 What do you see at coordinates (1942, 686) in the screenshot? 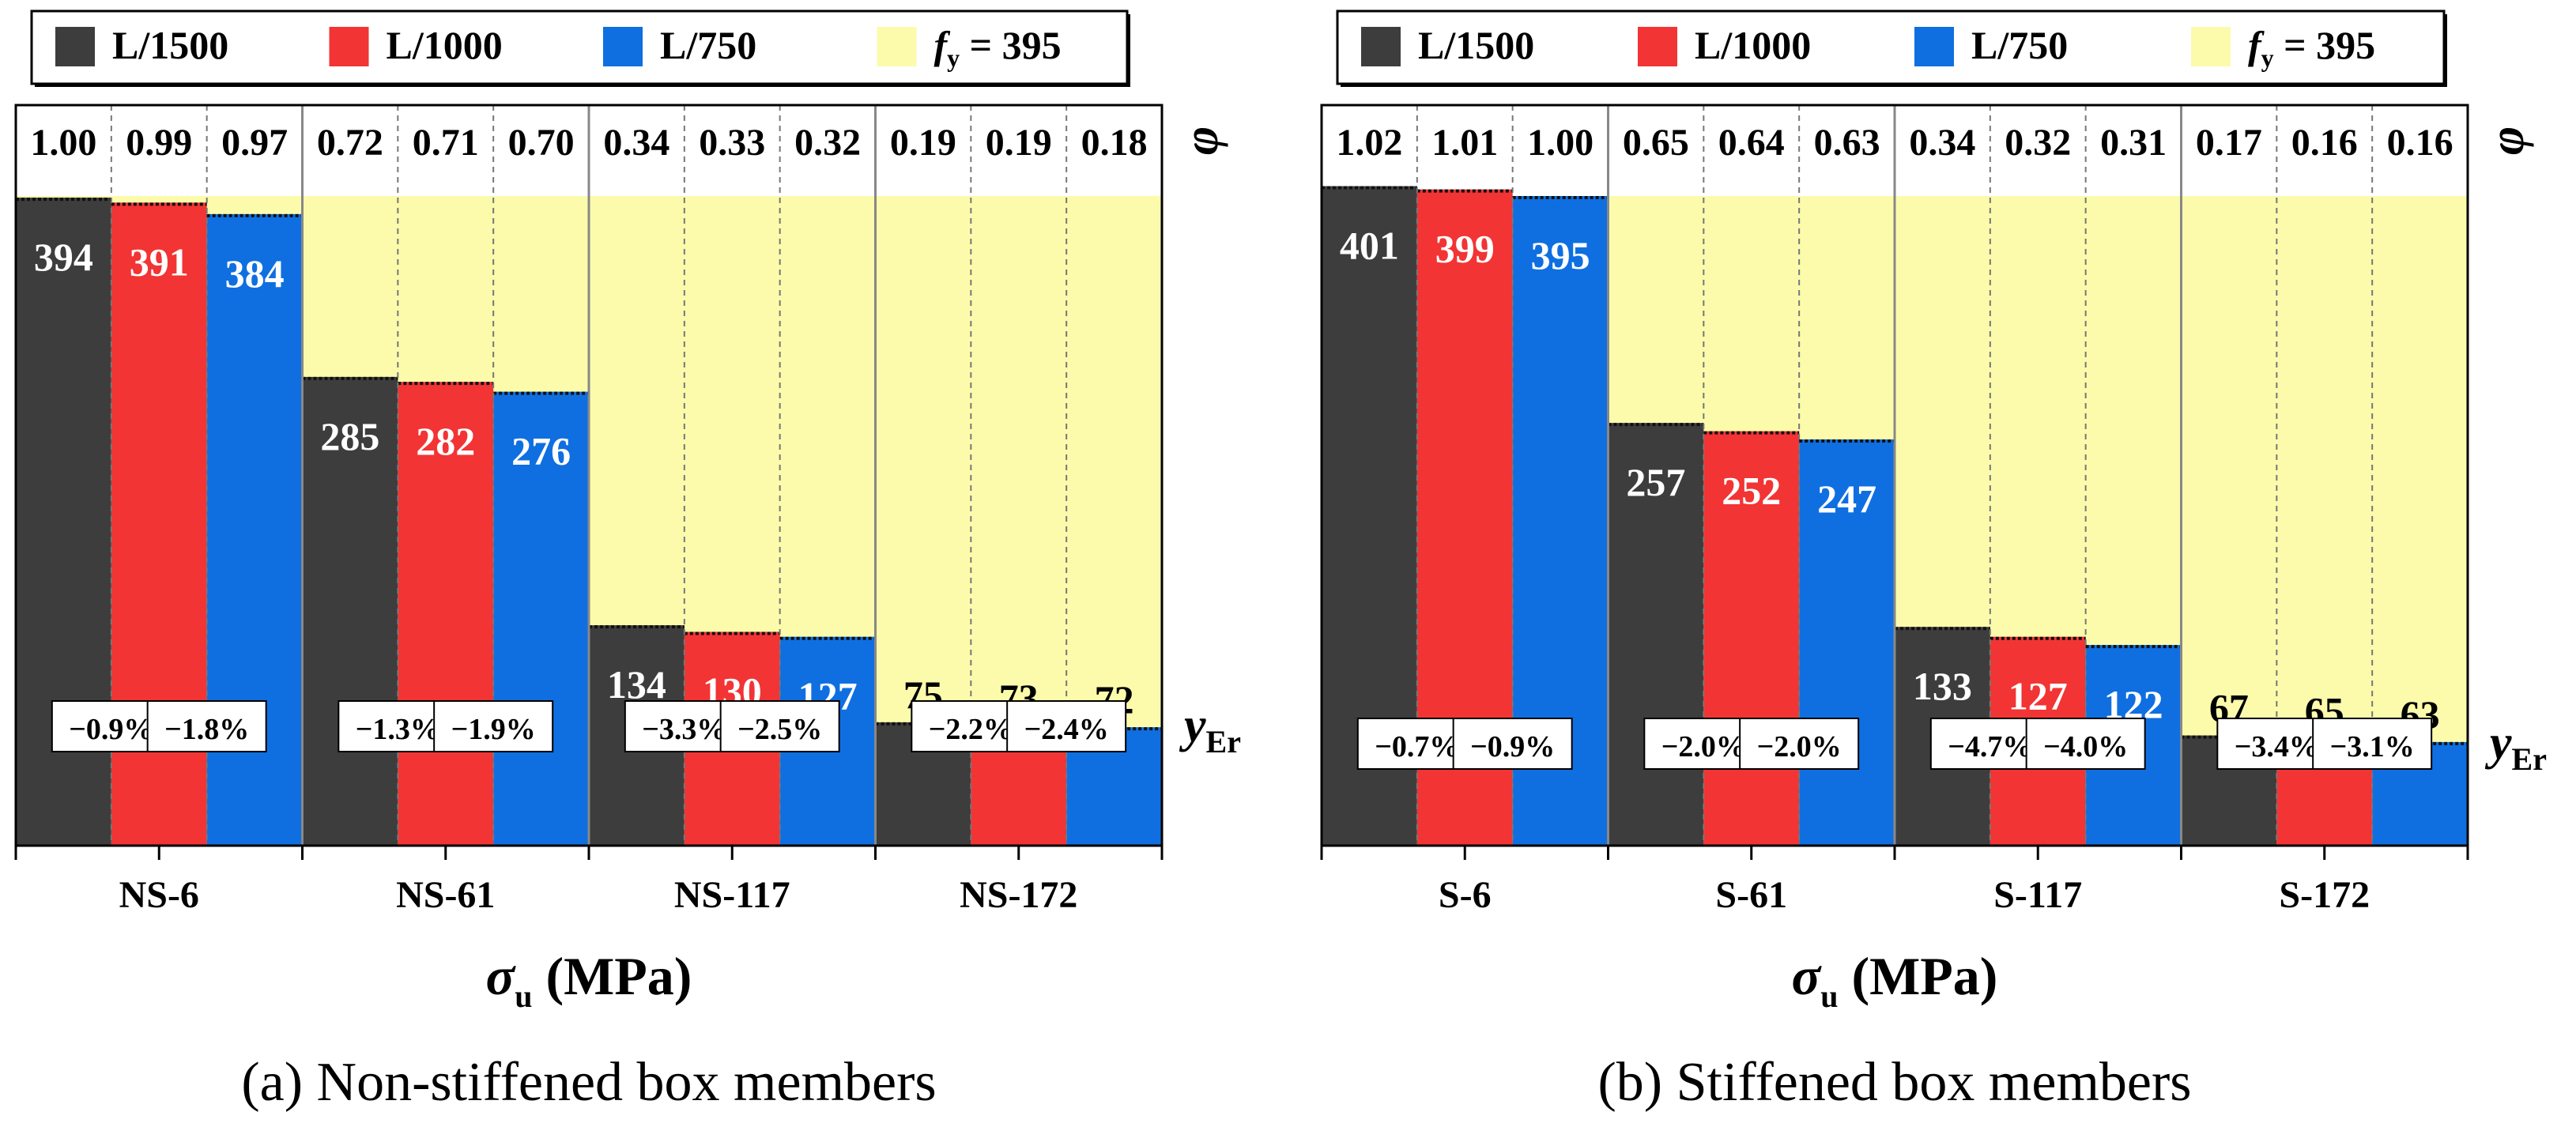
I see `bar-value-label: 133` at bounding box center [1942, 686].